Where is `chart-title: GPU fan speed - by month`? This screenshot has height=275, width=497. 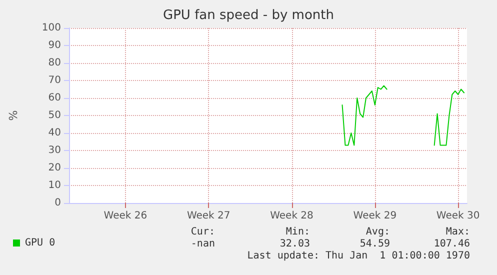
chart-title: GPU fan speed - by month is located at coordinates (248, 15).